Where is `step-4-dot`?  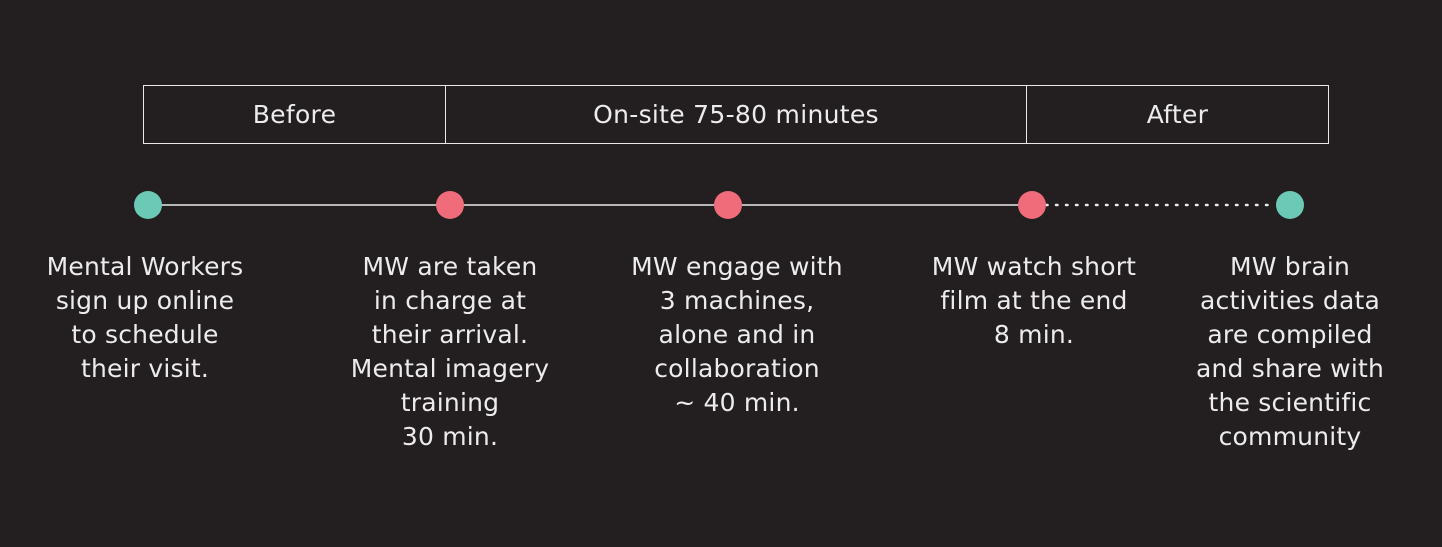
step-4-dot is located at coordinates (1032, 205).